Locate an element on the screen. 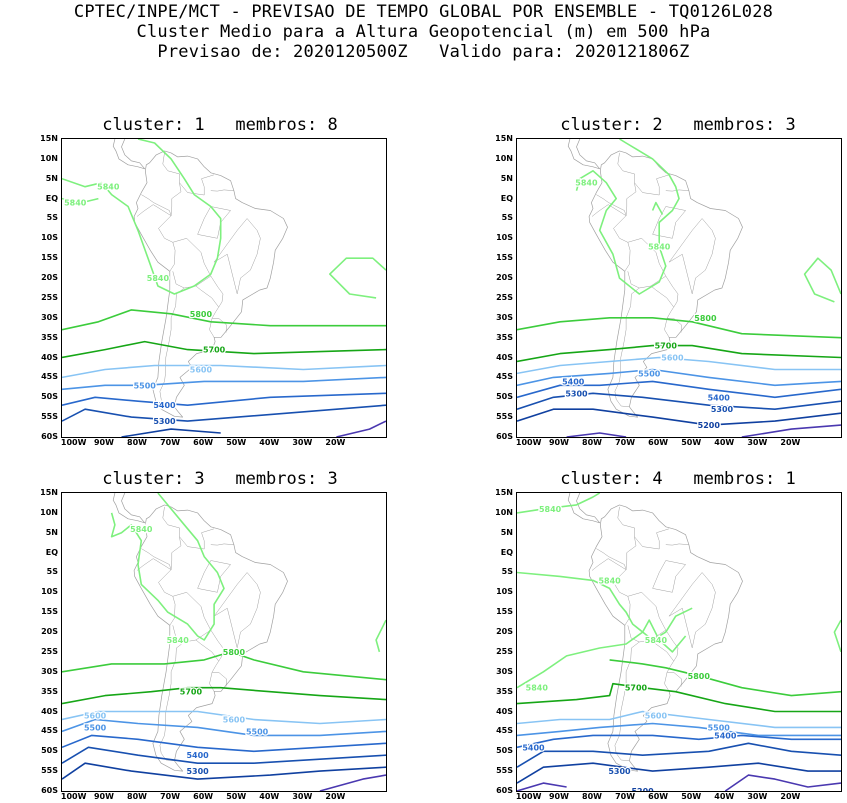  lat-tick-label: 10N is located at coordinates (49, 512).